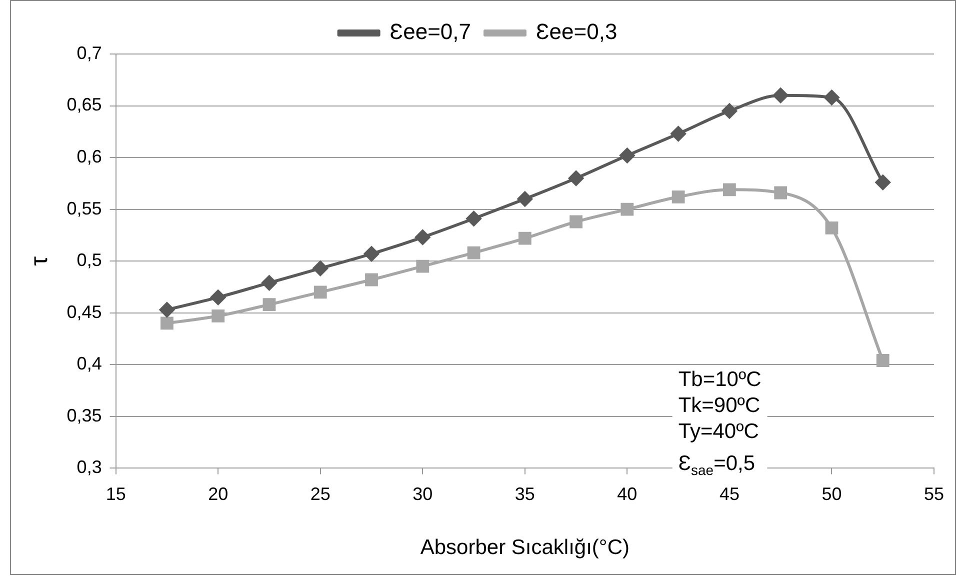 The height and width of the screenshot is (579, 960). Describe the element at coordinates (719, 405) in the screenshot. I see `annotation: Tk=90ºC` at that location.